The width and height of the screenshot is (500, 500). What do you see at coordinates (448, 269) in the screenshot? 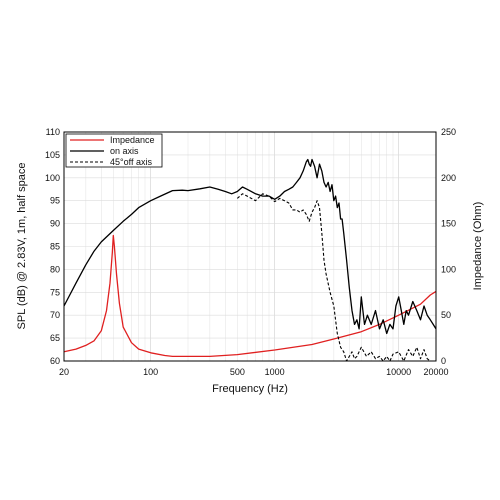
I see `y2-tick-label: 100` at bounding box center [448, 269].